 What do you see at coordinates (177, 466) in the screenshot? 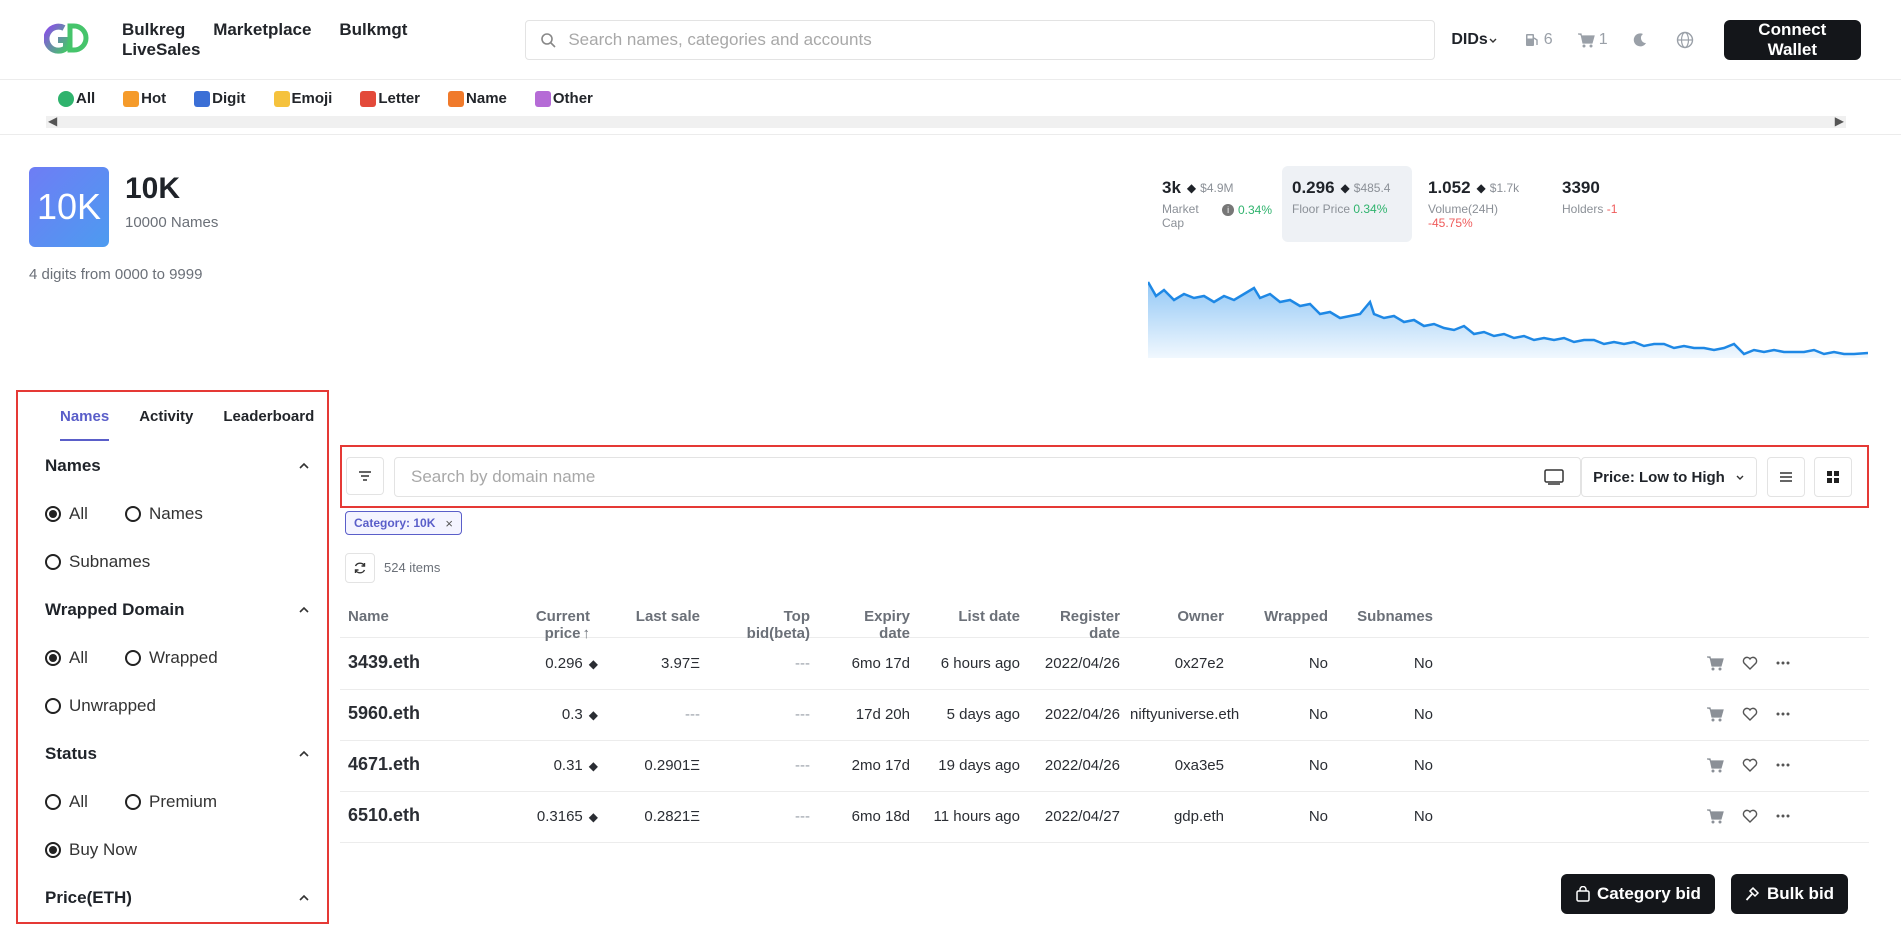
I see `filter-section-header: Names` at bounding box center [177, 466].